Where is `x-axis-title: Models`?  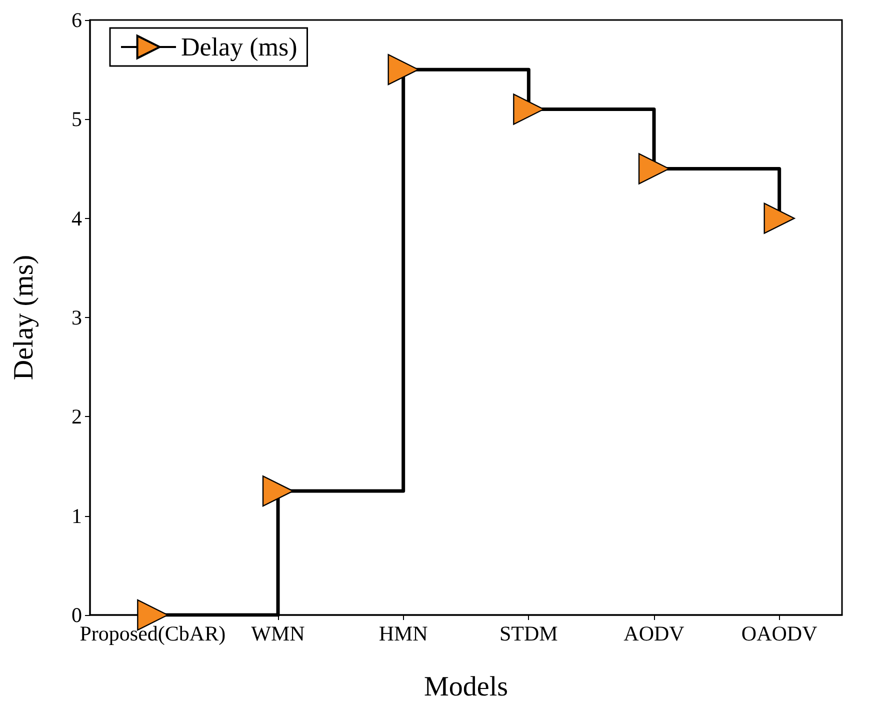
x-axis-title: Models is located at coordinates (466, 687).